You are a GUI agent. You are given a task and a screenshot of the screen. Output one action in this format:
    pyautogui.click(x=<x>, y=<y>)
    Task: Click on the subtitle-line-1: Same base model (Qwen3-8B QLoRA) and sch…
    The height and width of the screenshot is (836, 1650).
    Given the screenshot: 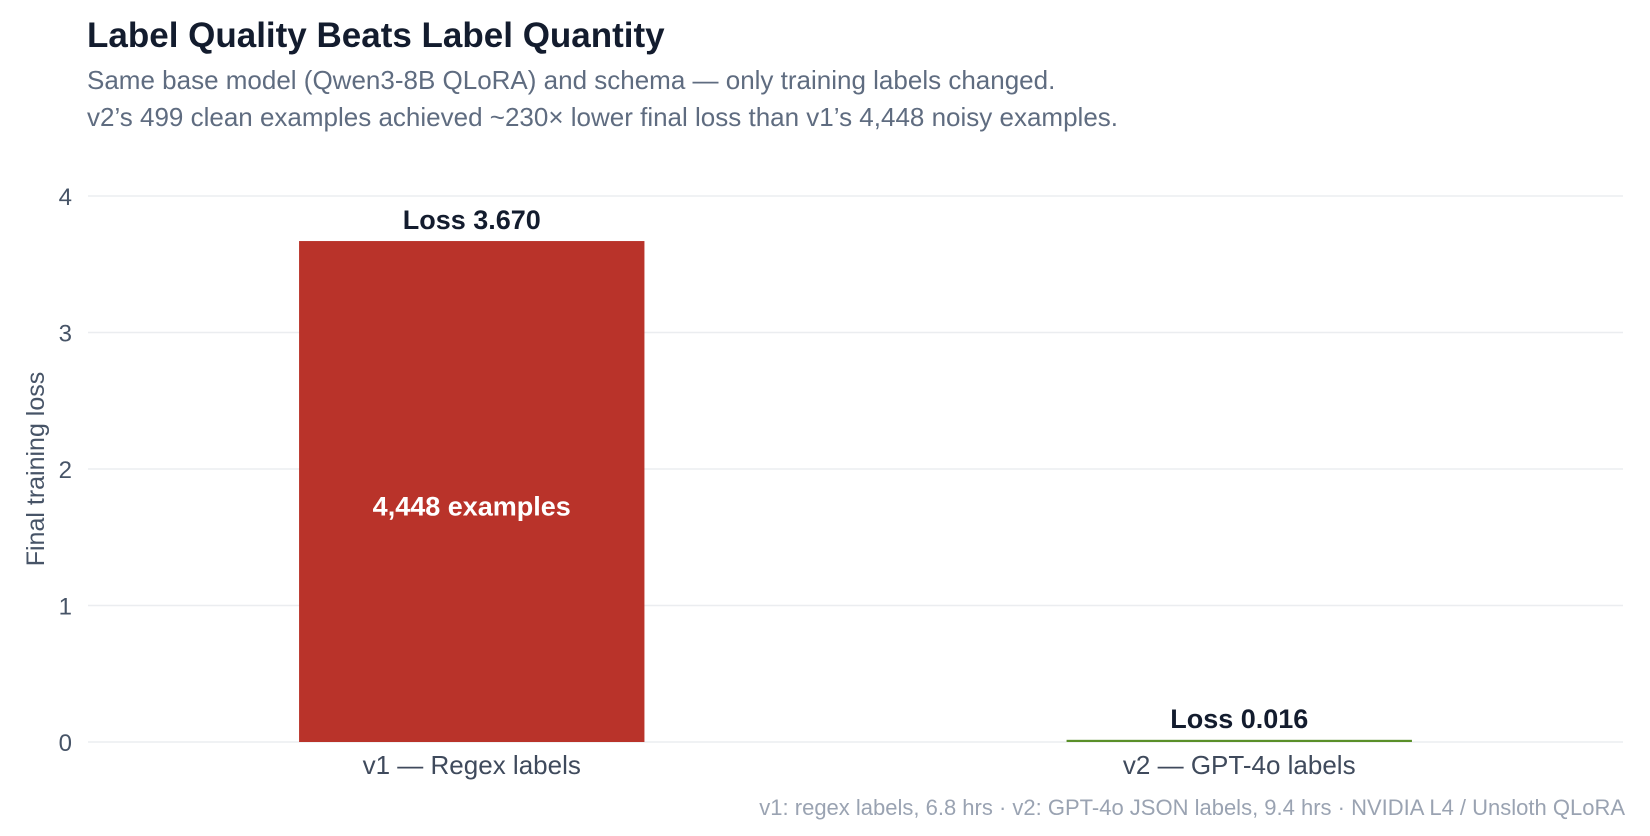 What is the action you would take?
    pyautogui.click(x=571, y=80)
    